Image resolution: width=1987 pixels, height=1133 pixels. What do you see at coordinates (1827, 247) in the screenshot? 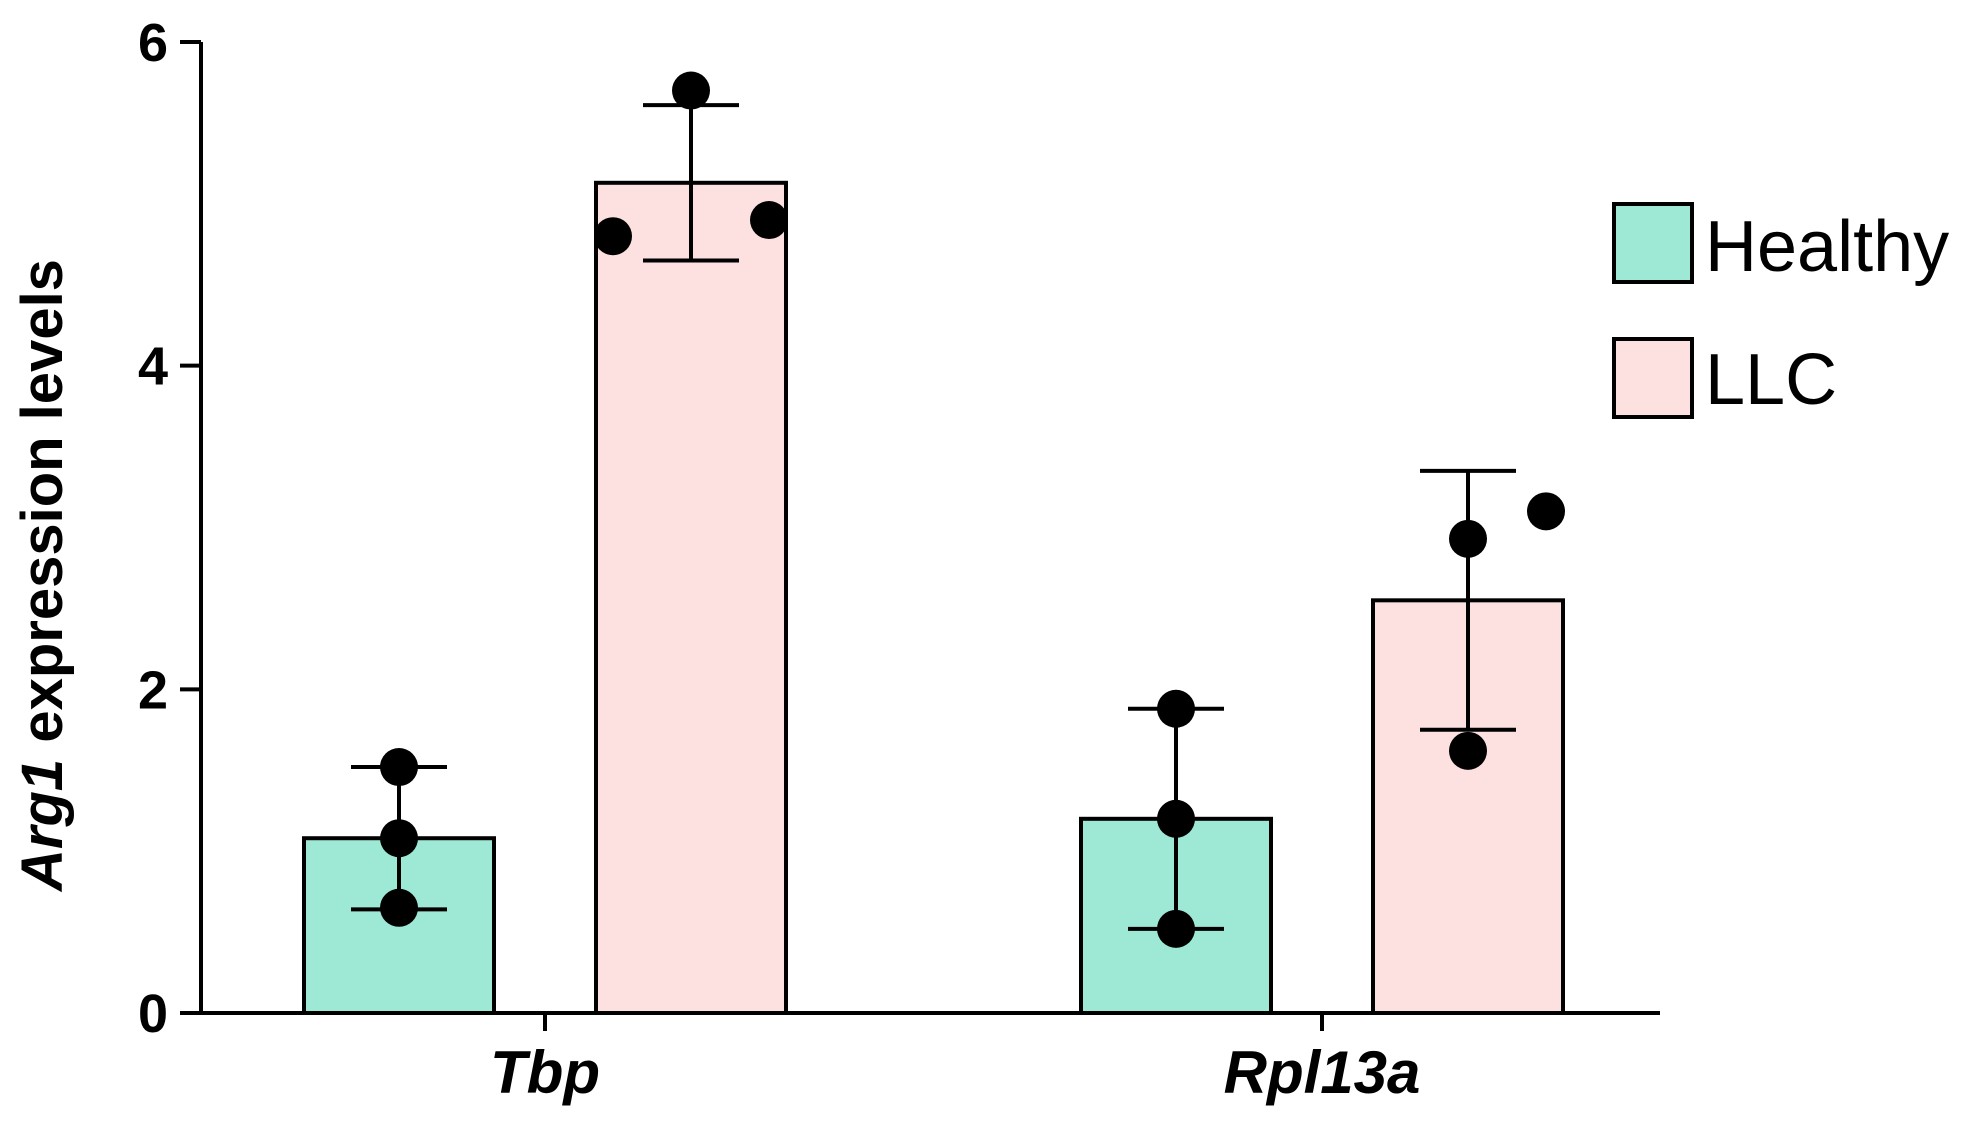
I see `legend-label-healthy: Healthy` at bounding box center [1827, 247].